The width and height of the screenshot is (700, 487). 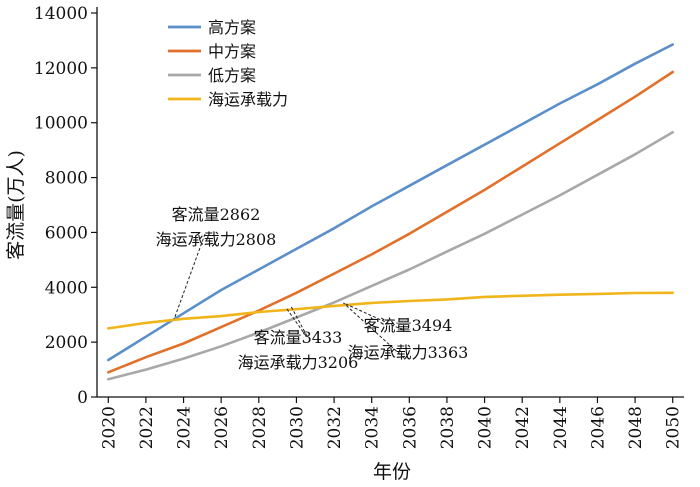 What do you see at coordinates (216, 239) in the screenshot?
I see `annotation-label: 海运承载力2808` at bounding box center [216, 239].